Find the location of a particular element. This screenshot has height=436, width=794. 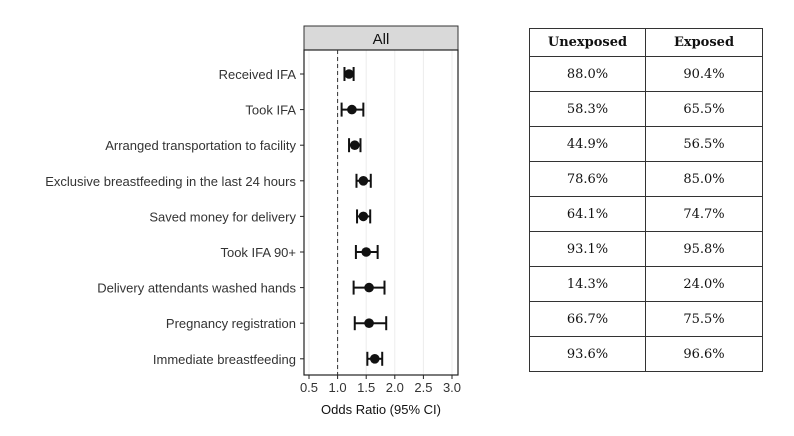

table-row: 78.6% 85.0% is located at coordinates (646, 179).